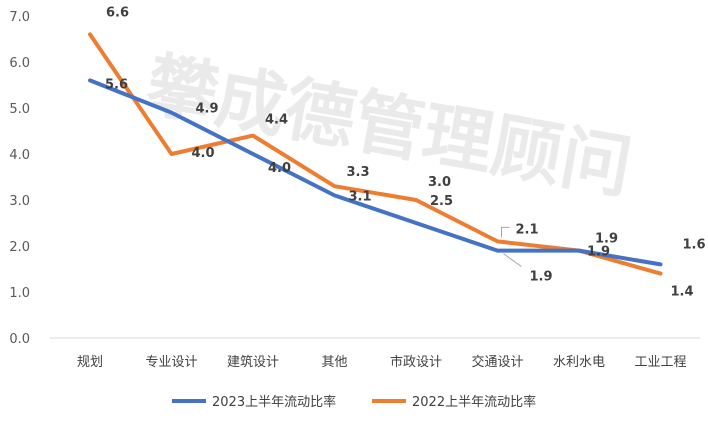  What do you see at coordinates (382, 362) in the screenshot?
I see `x-axis-categories: 规划 专业设计 建筑设计 其他 市政设计 交通设计 水利水电 工业工程` at bounding box center [382, 362].